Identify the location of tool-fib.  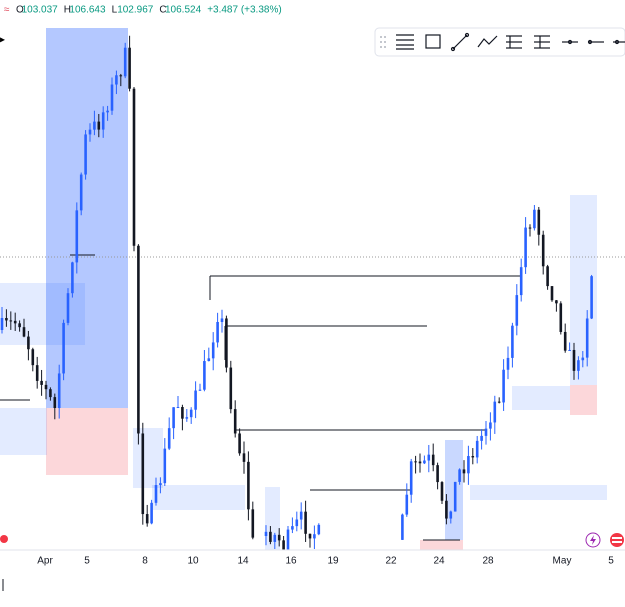
(405, 42).